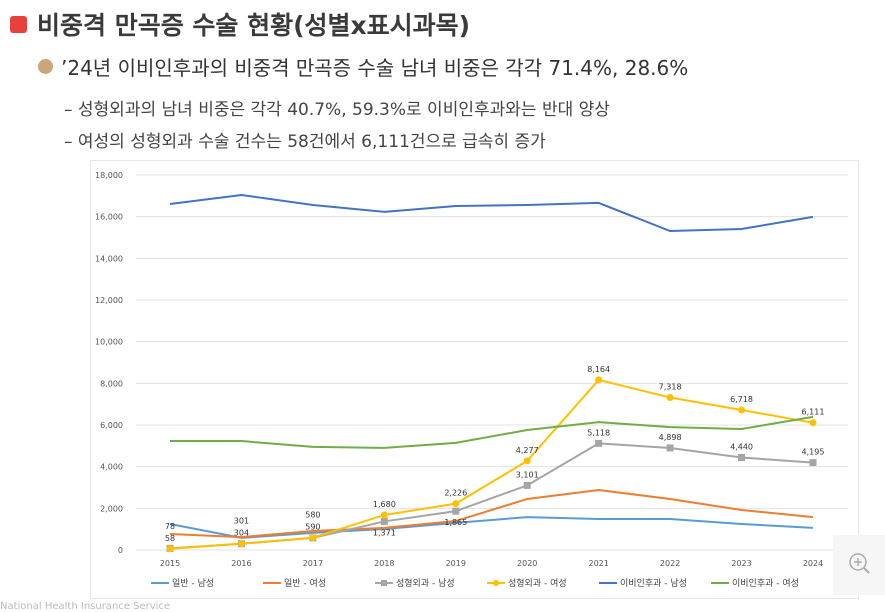 This screenshot has width=885, height=612. I want to click on y-tick-label: 4,000, so click(111, 467).